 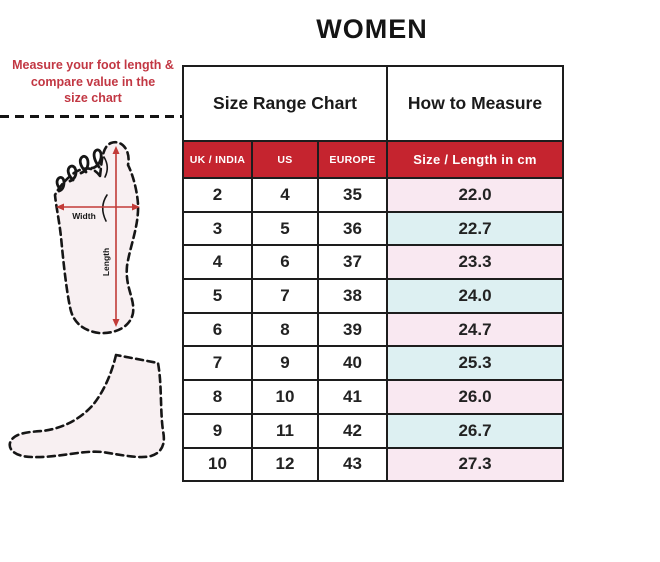 What do you see at coordinates (475, 430) in the screenshot?
I see `cell-cm: 26.7` at bounding box center [475, 430].